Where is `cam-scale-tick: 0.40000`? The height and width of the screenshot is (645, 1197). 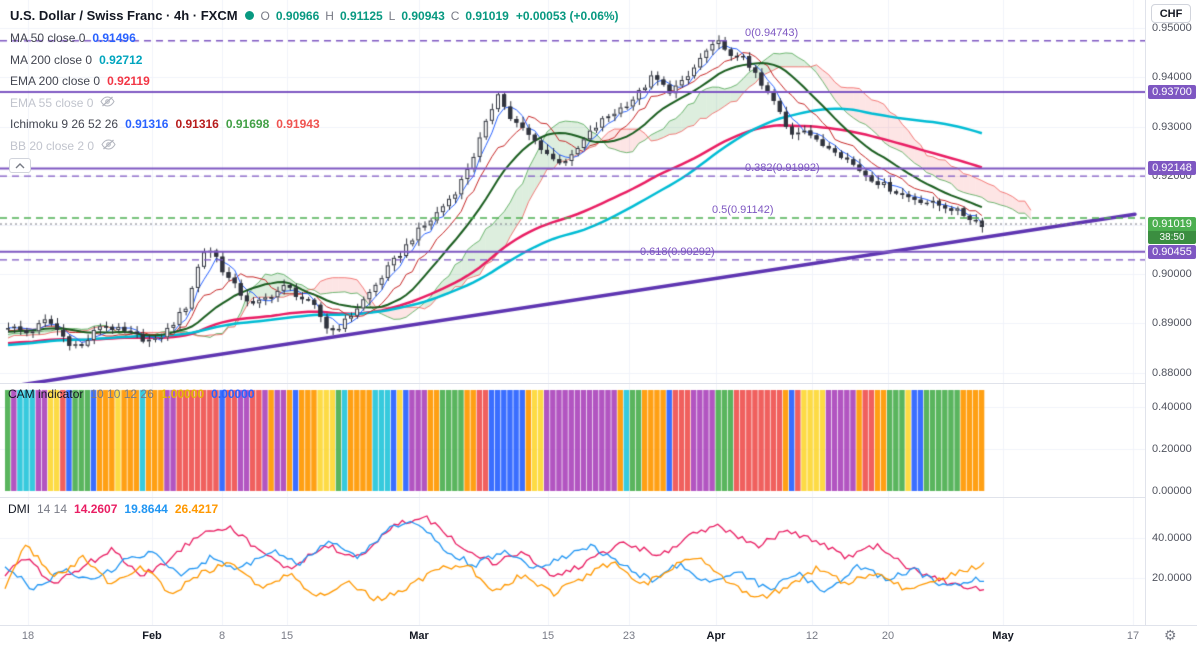
cam-scale-tick: 0.40000 is located at coordinates (1172, 407).